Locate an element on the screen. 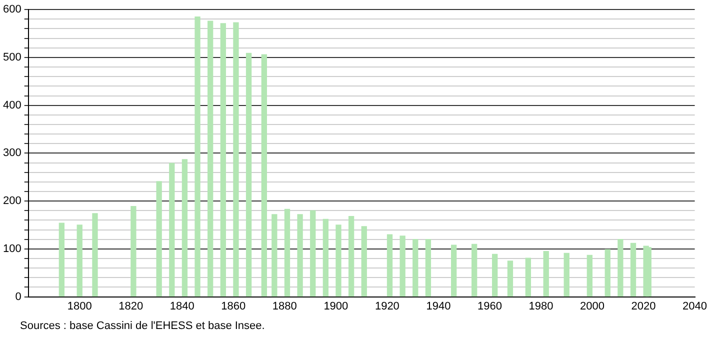  x-tick-label: 2020 is located at coordinates (643, 306).